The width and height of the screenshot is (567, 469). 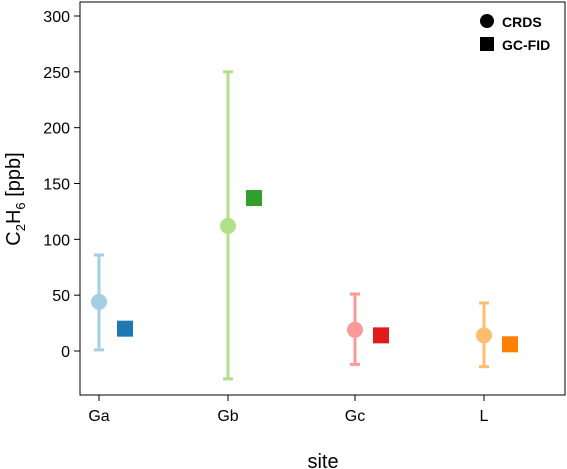 I want to click on gc-fid-point-l, so click(x=510, y=344).